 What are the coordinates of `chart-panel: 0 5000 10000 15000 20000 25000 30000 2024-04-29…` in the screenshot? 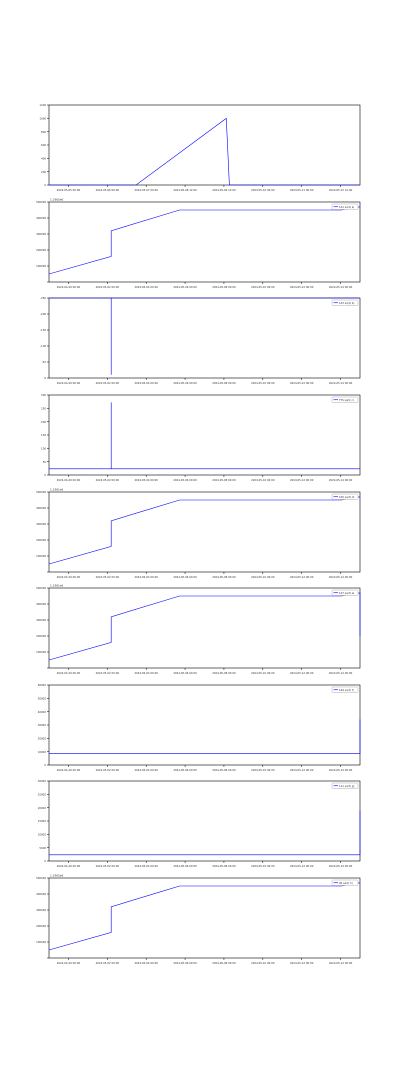 It's located at (199, 823).